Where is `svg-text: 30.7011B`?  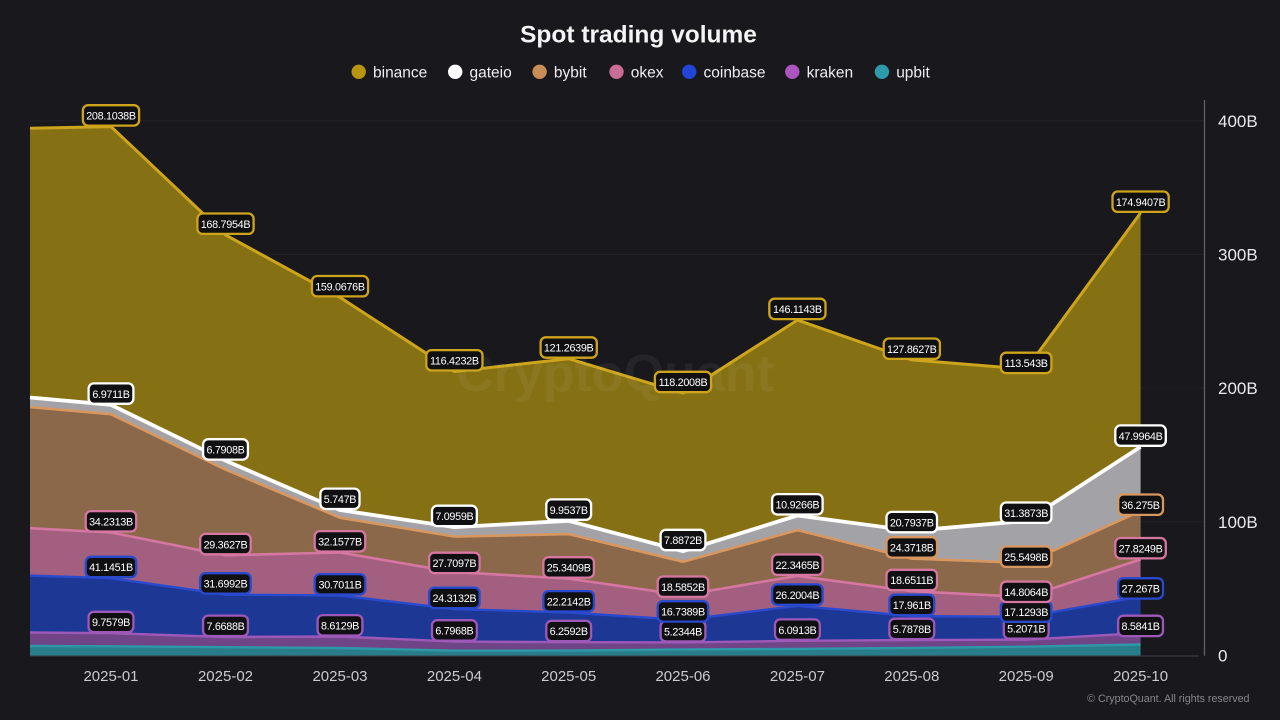
svg-text: 30.7011B is located at coordinates (339, 586).